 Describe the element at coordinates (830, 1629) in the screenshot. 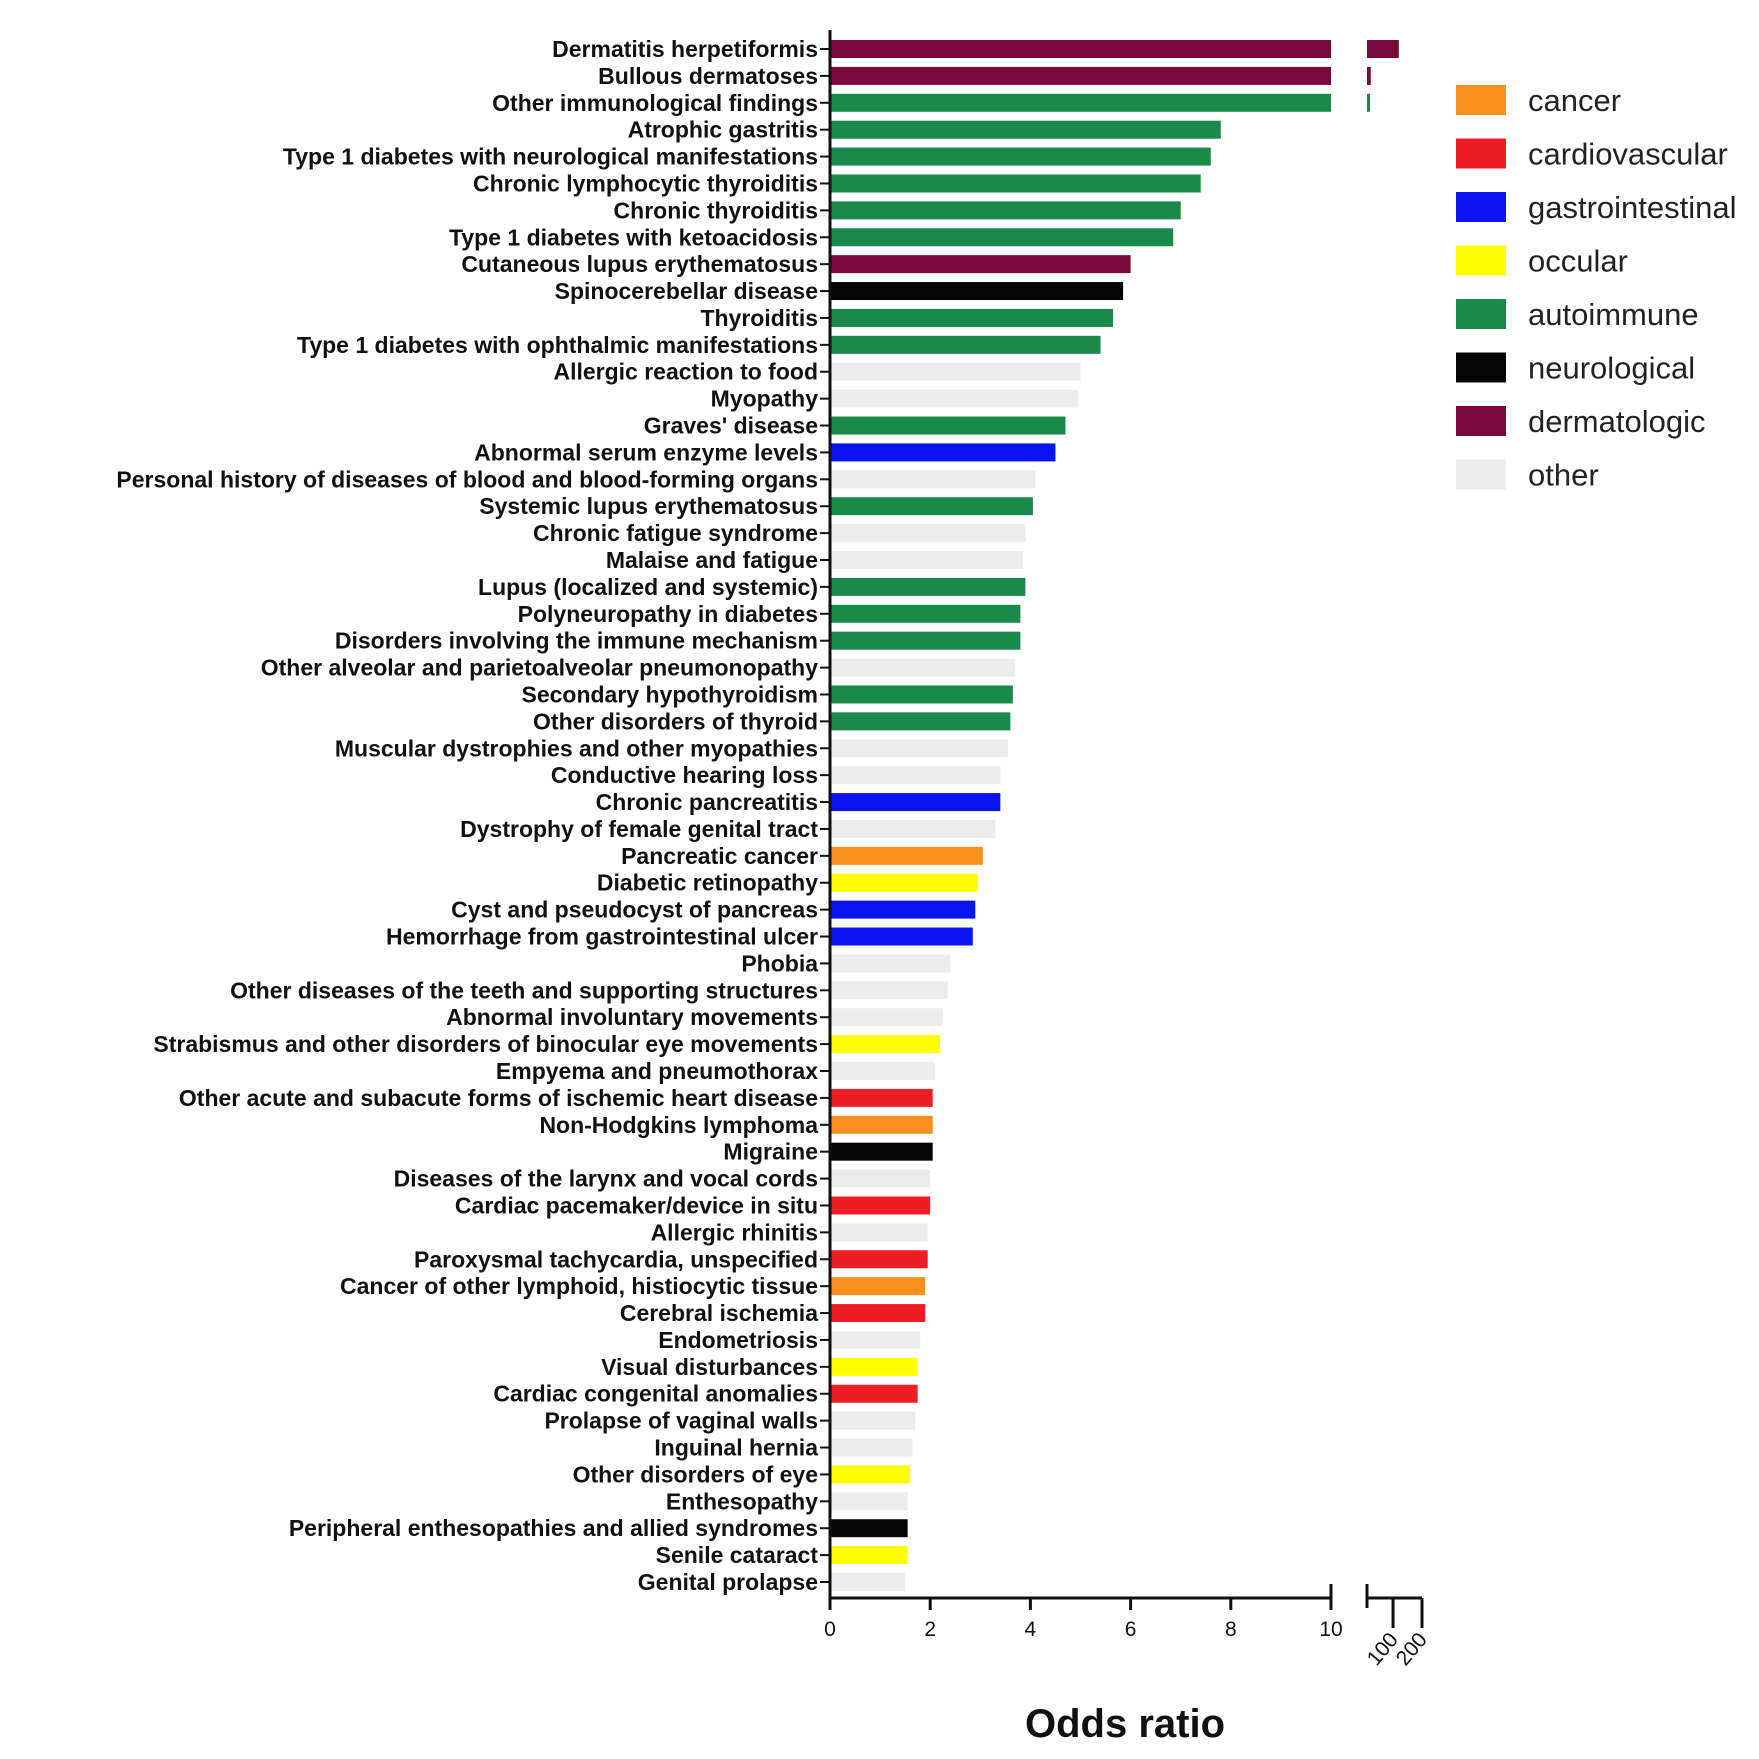

I see `x-tick-label: 0` at that location.